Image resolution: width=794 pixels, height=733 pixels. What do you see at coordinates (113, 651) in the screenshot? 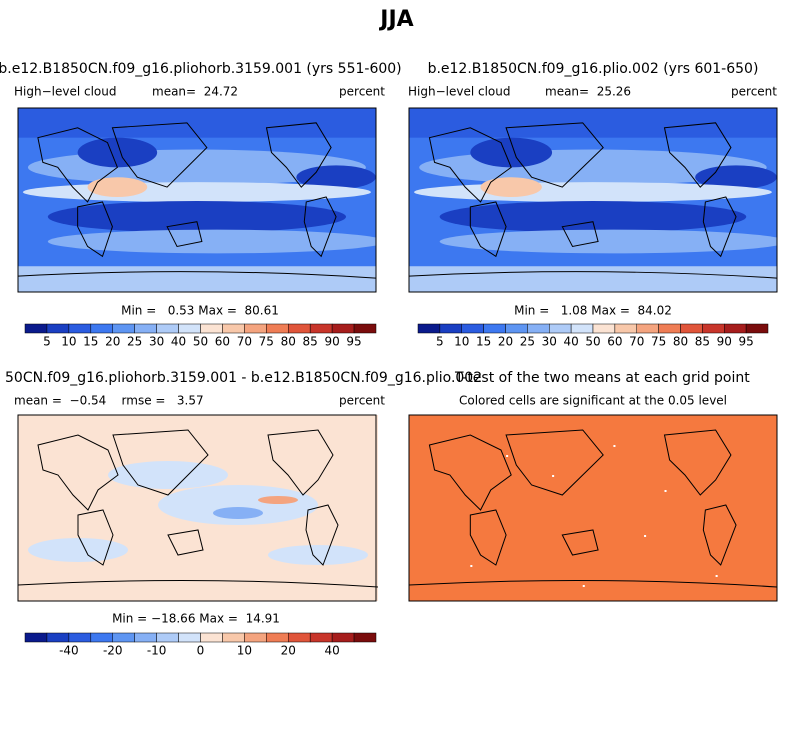
I see `colorbar-label: -20` at bounding box center [113, 651].